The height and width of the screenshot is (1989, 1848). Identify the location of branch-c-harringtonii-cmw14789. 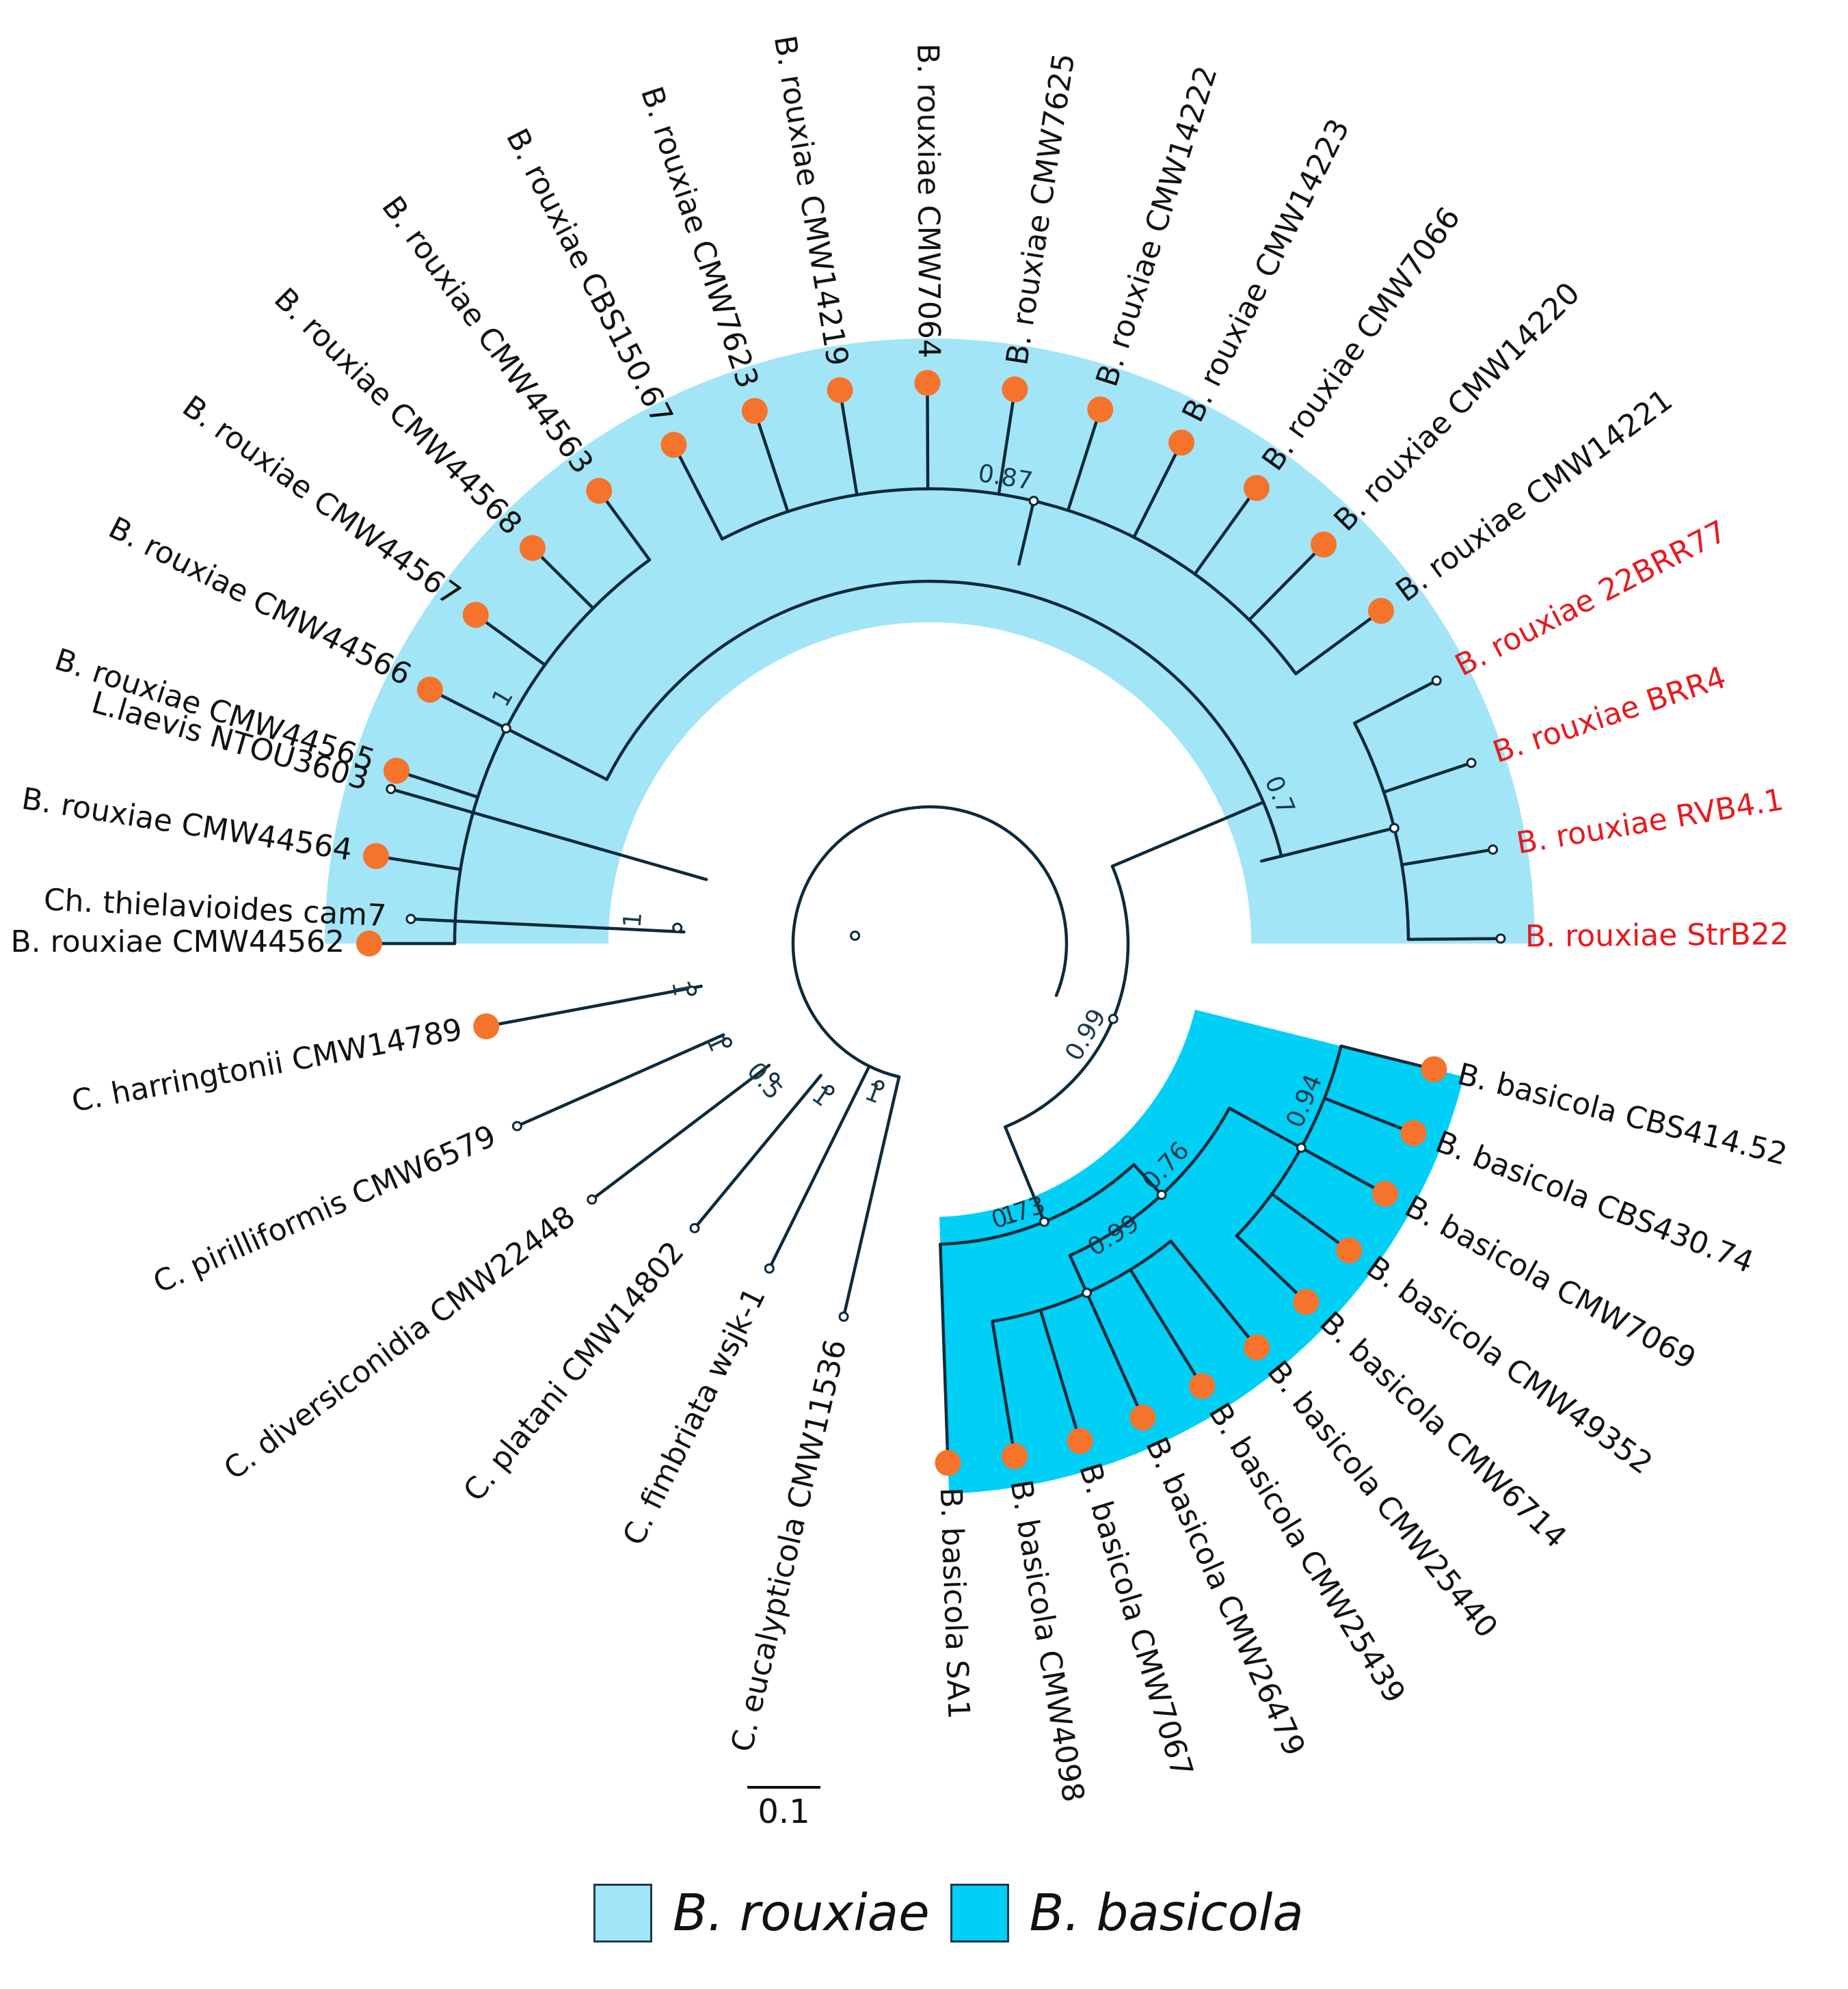
(594, 1006).